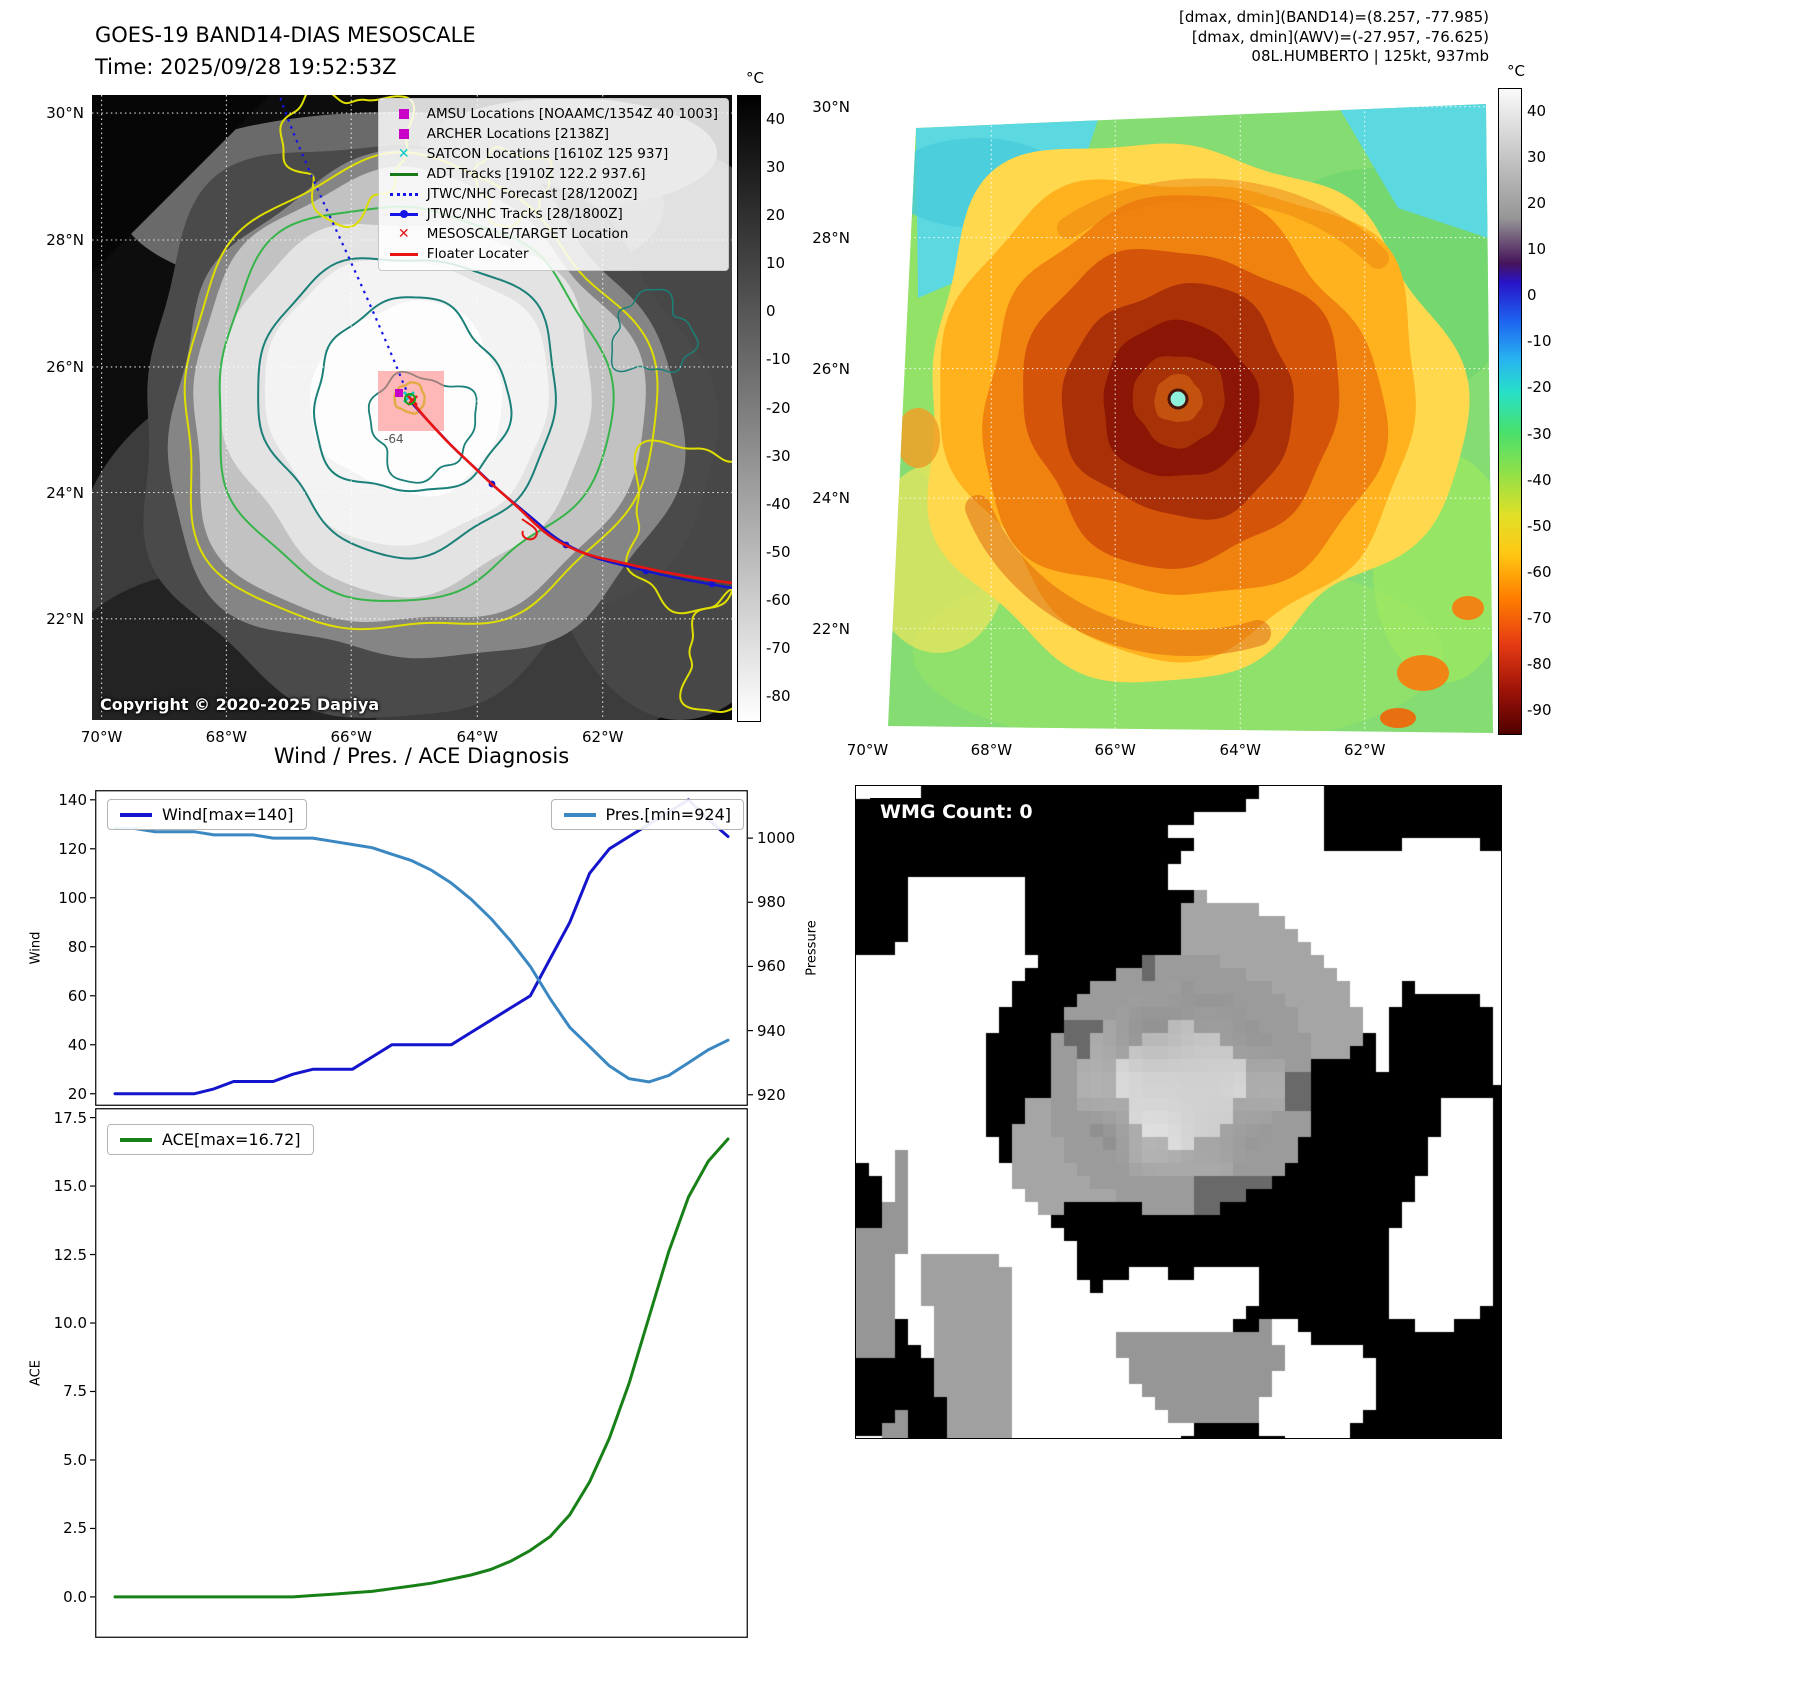 The image size is (1801, 1690). Describe the element at coordinates (831, 628) in the screenshot. I see `awv-lat-tick: 22°N` at that location.